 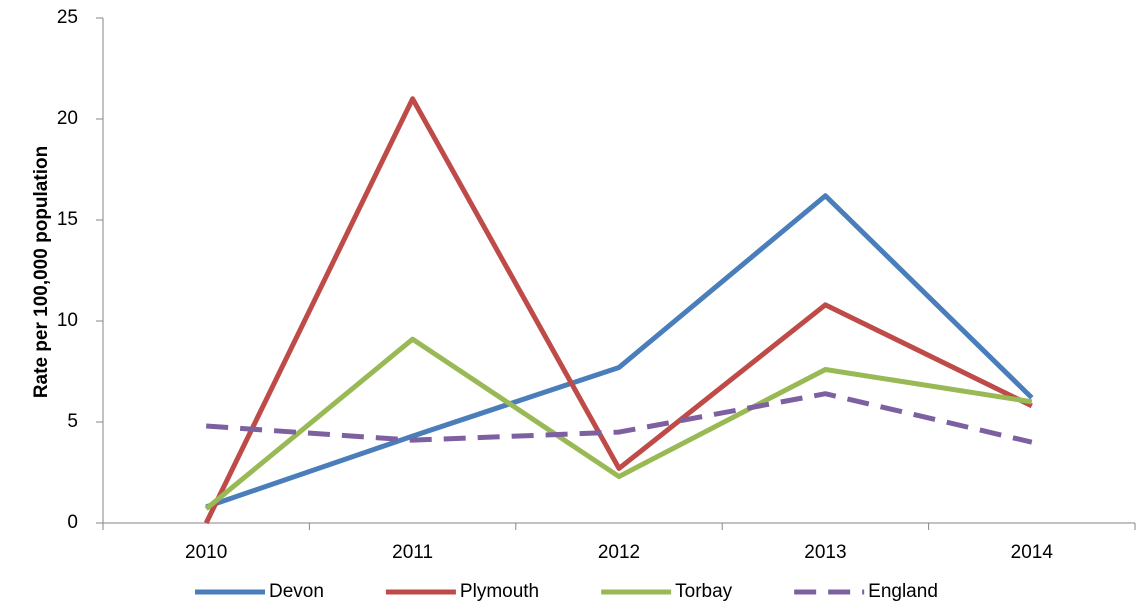 I want to click on x-tick-label: 2014, so click(x=1032, y=552).